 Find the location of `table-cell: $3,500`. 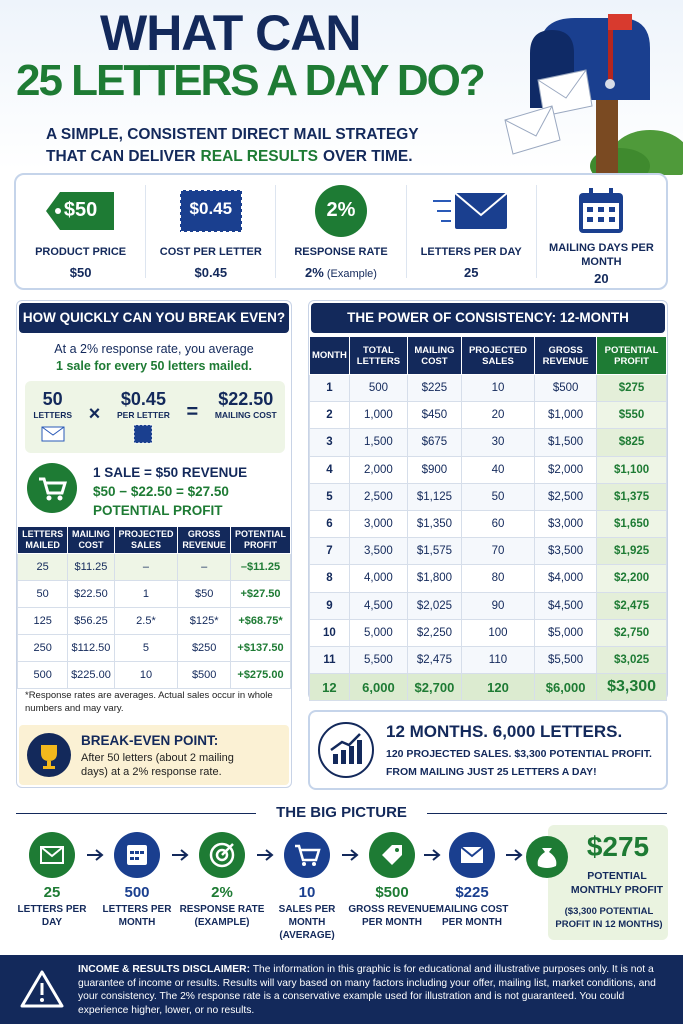

table-cell: $3,500 is located at coordinates (566, 551).